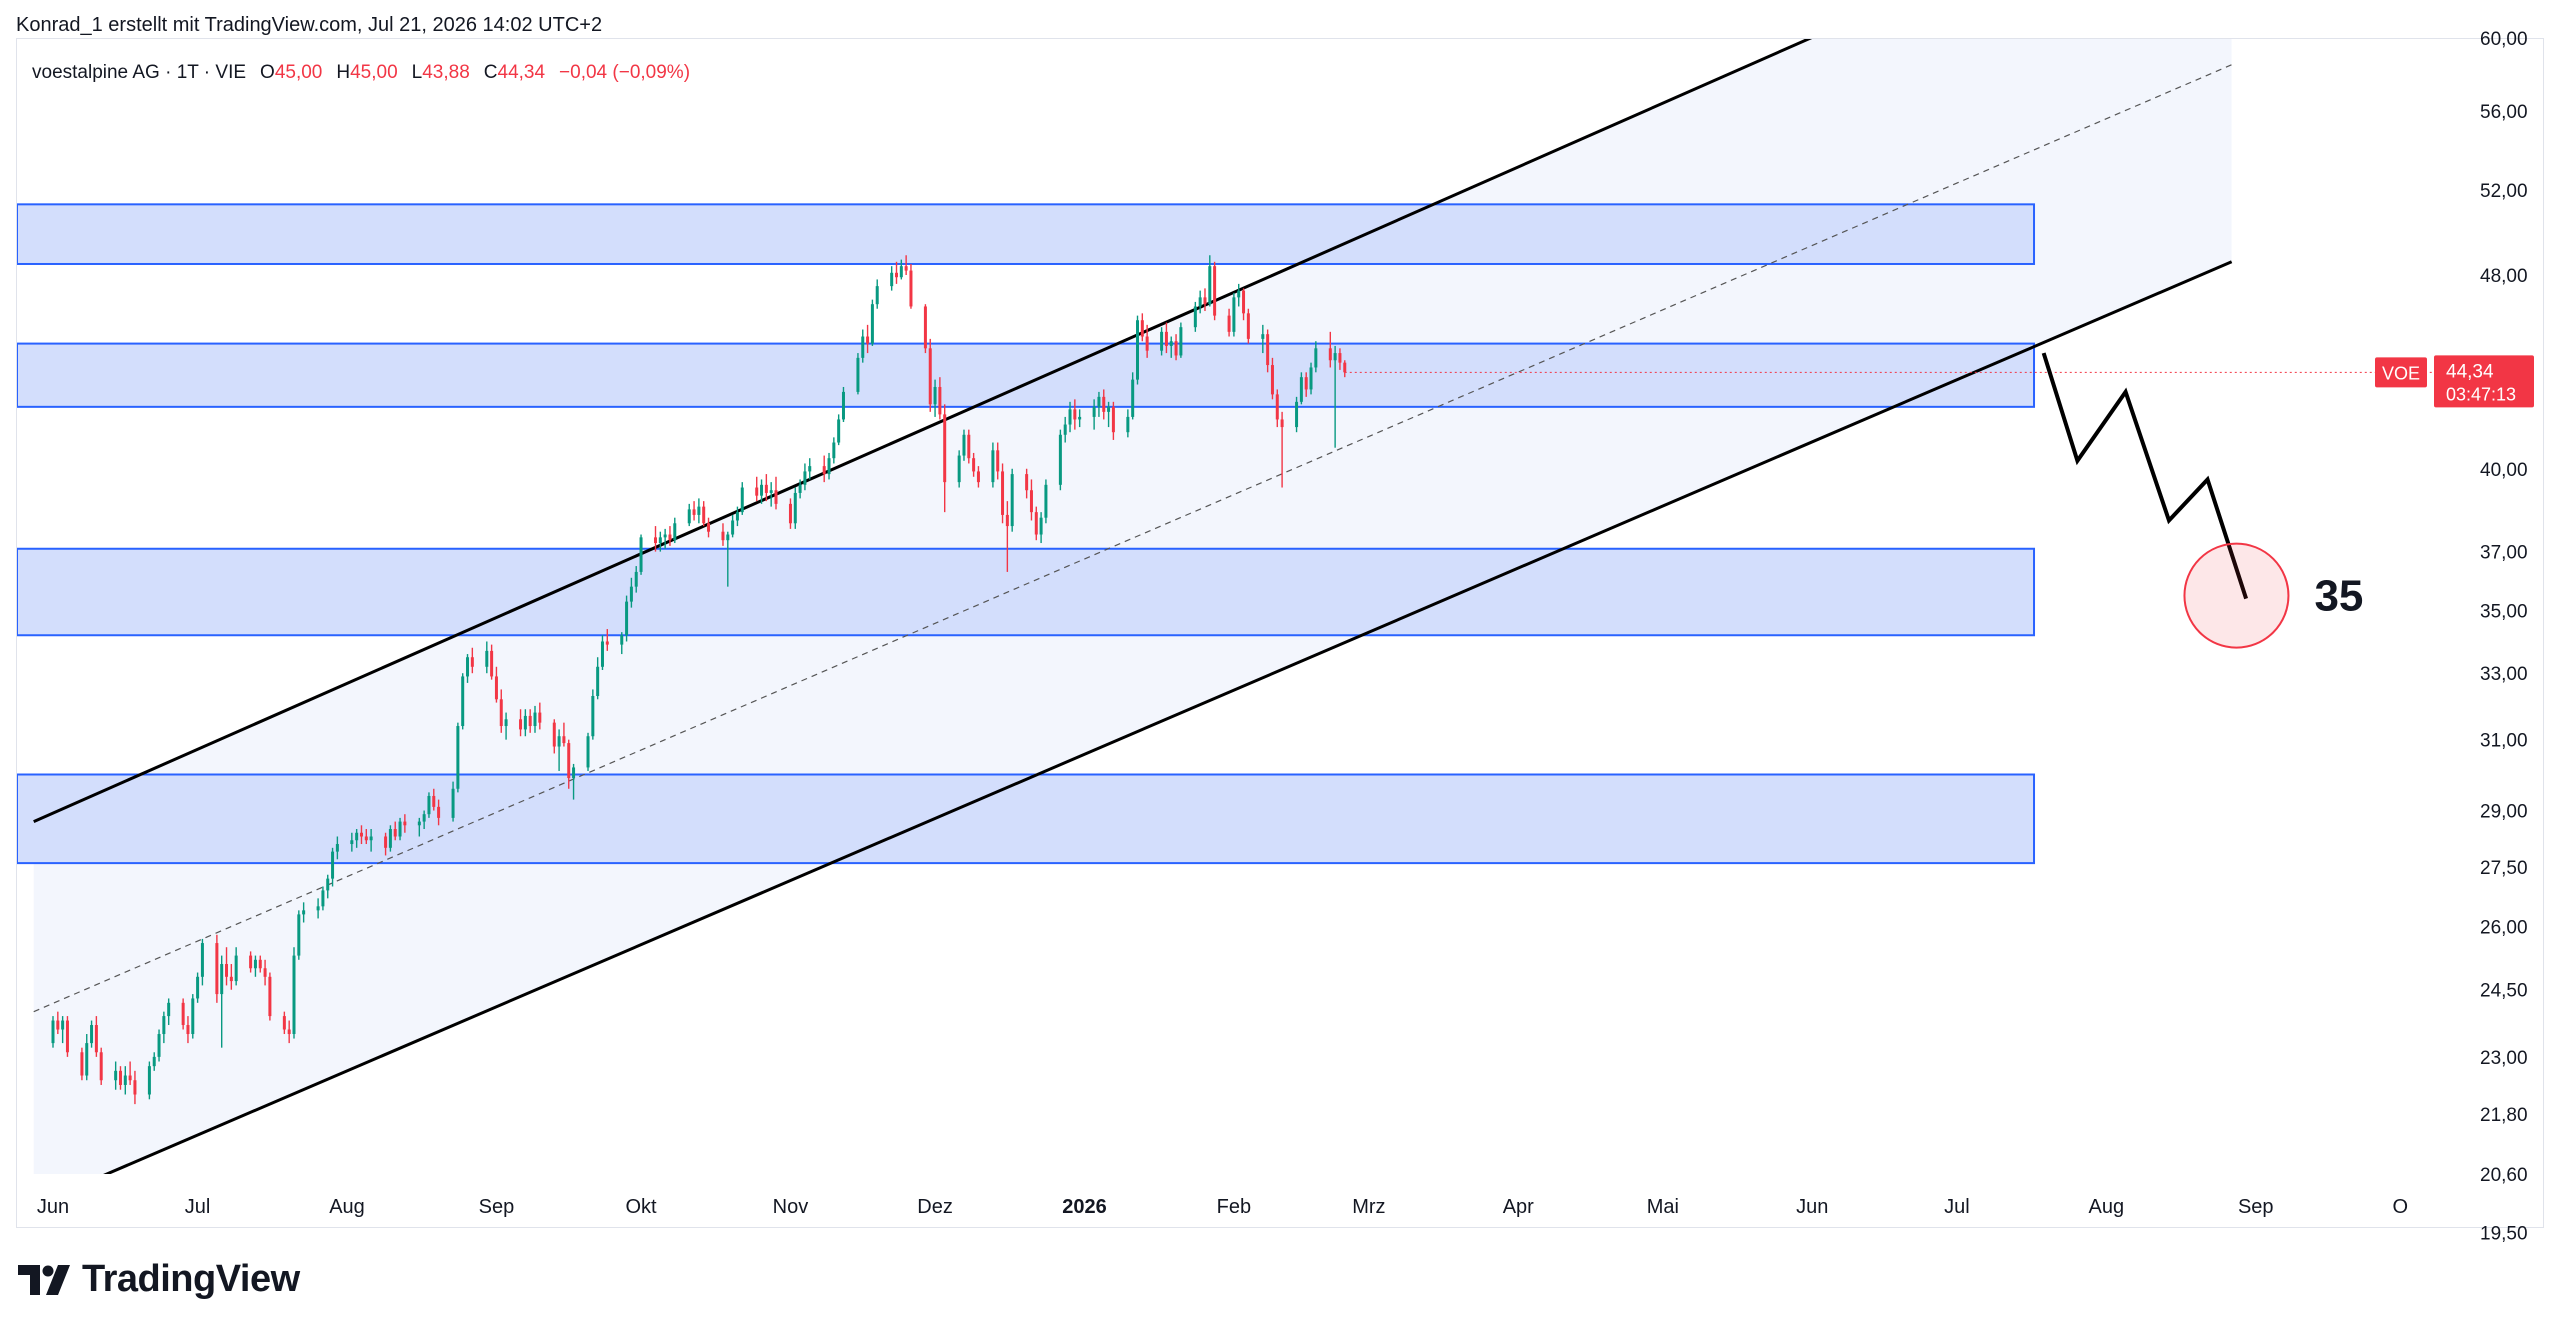 This screenshot has height=1335, width=2560. Describe the element at coordinates (2470, 371) in the screenshot. I see `price-tag: 44,34` at that location.